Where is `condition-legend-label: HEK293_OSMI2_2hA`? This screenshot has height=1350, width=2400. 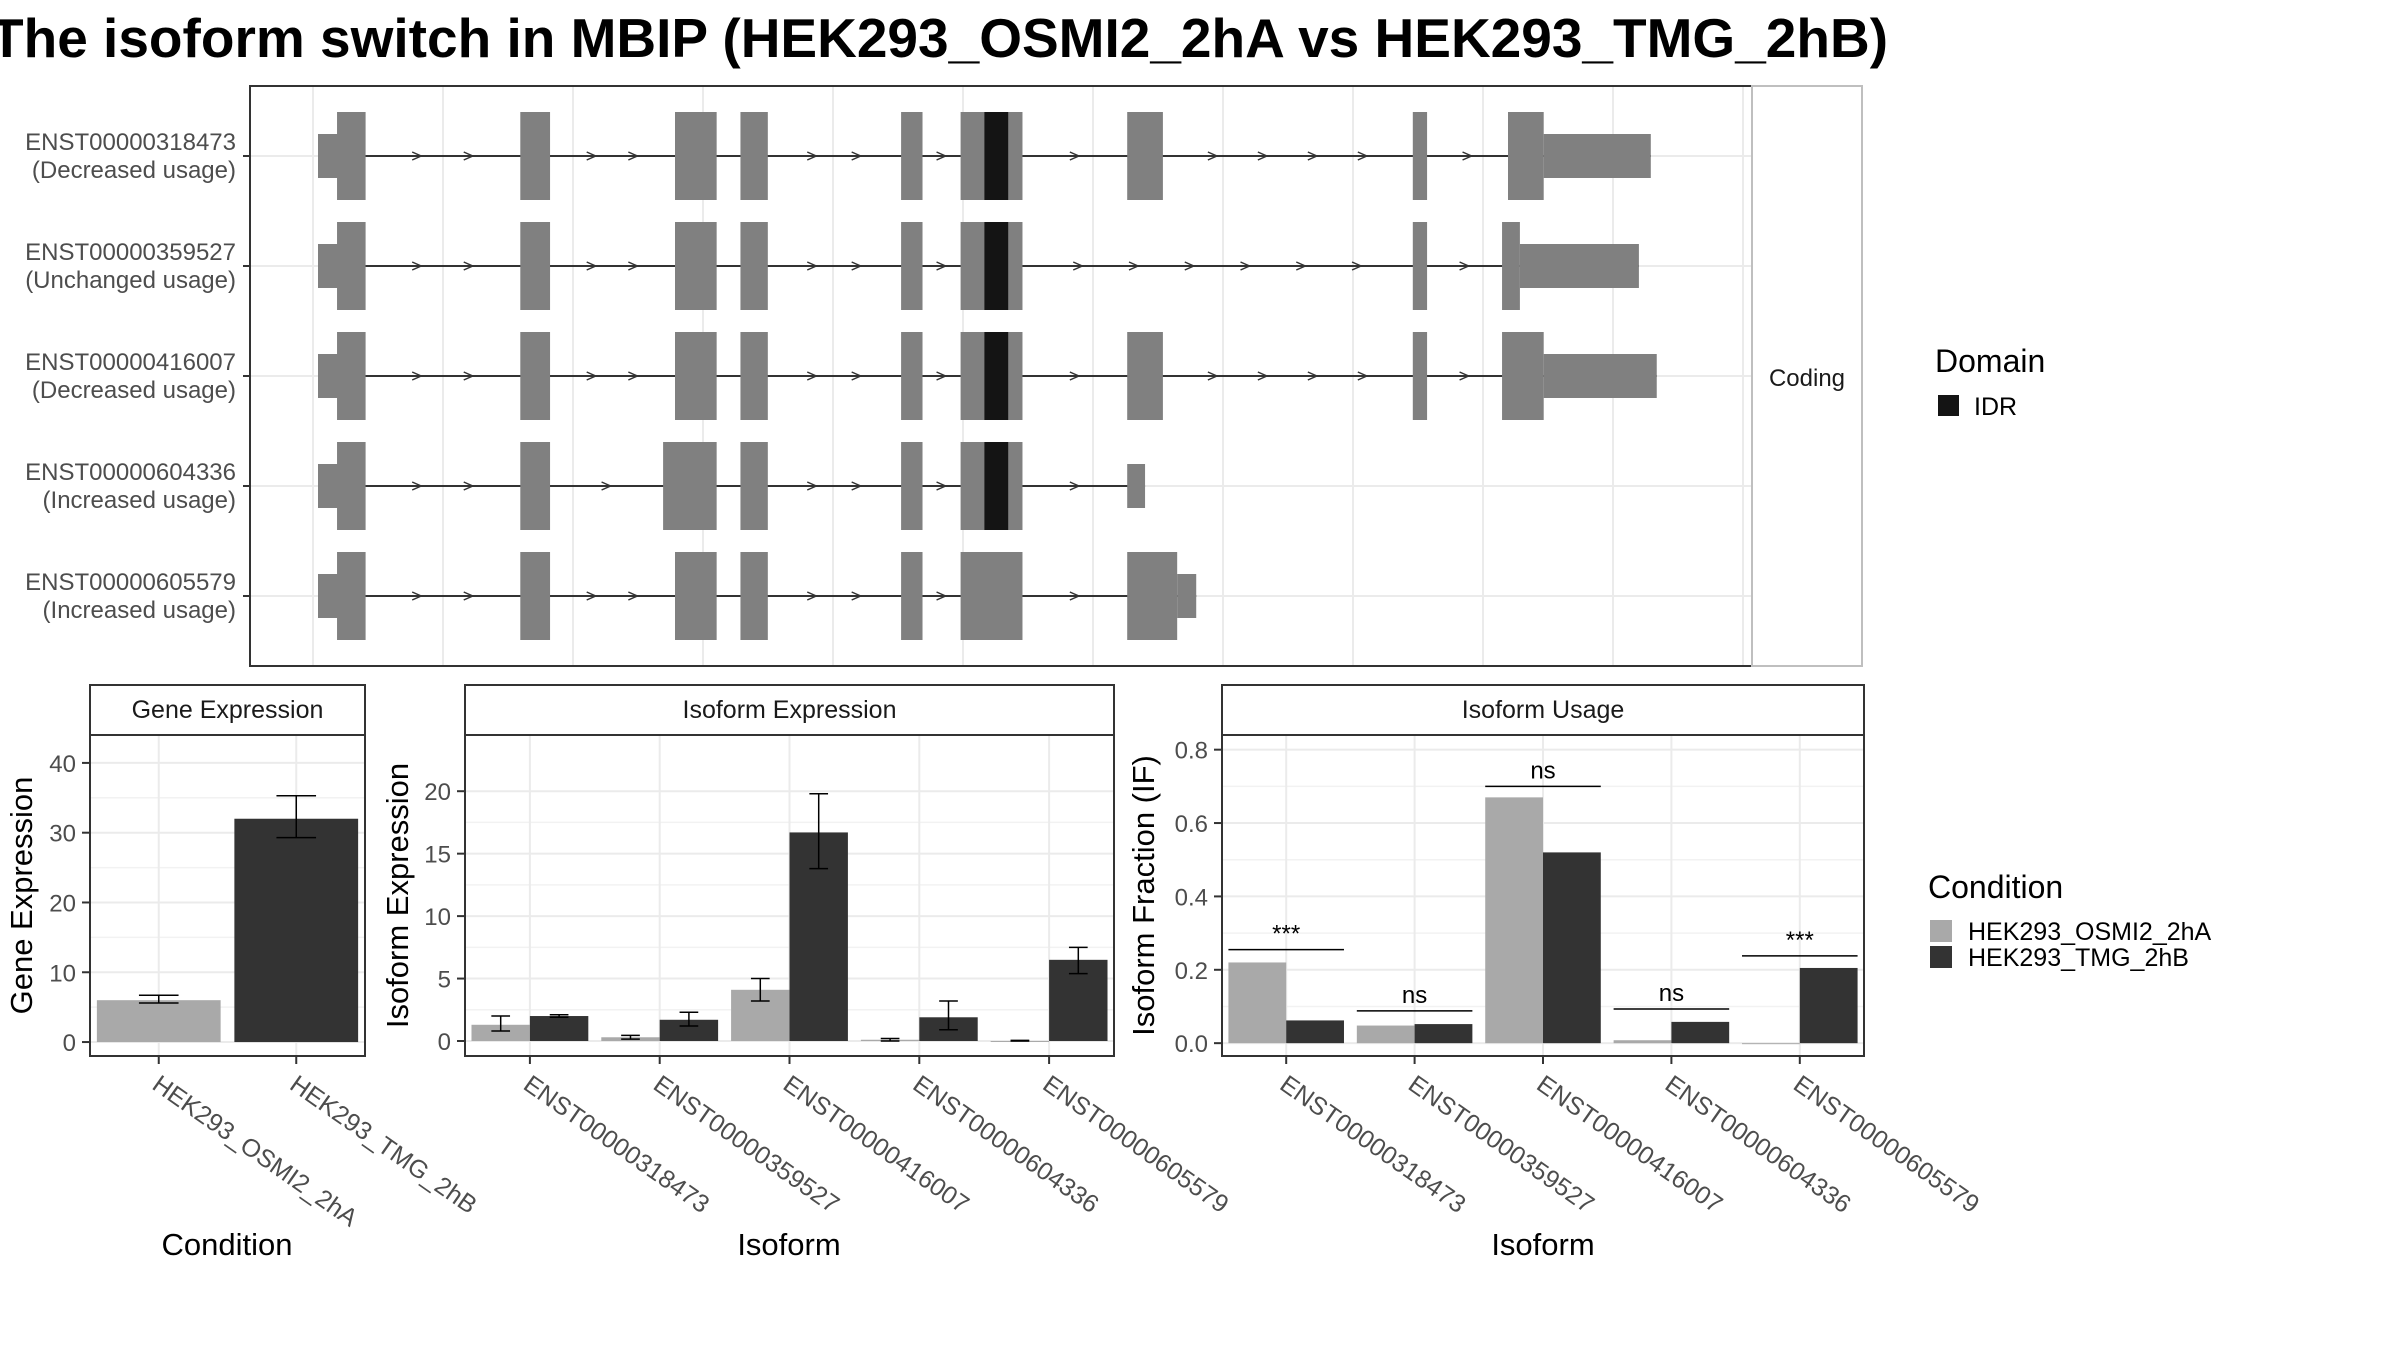 condition-legend-label: HEK293_OSMI2_2hA is located at coordinates (2090, 932).